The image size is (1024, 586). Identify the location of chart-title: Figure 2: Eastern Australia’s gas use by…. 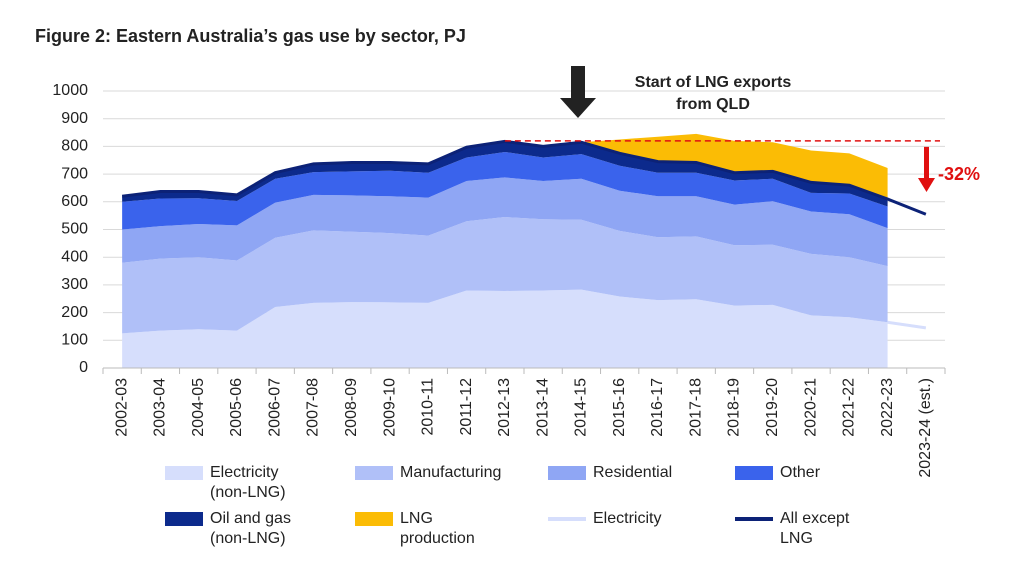
(250, 36).